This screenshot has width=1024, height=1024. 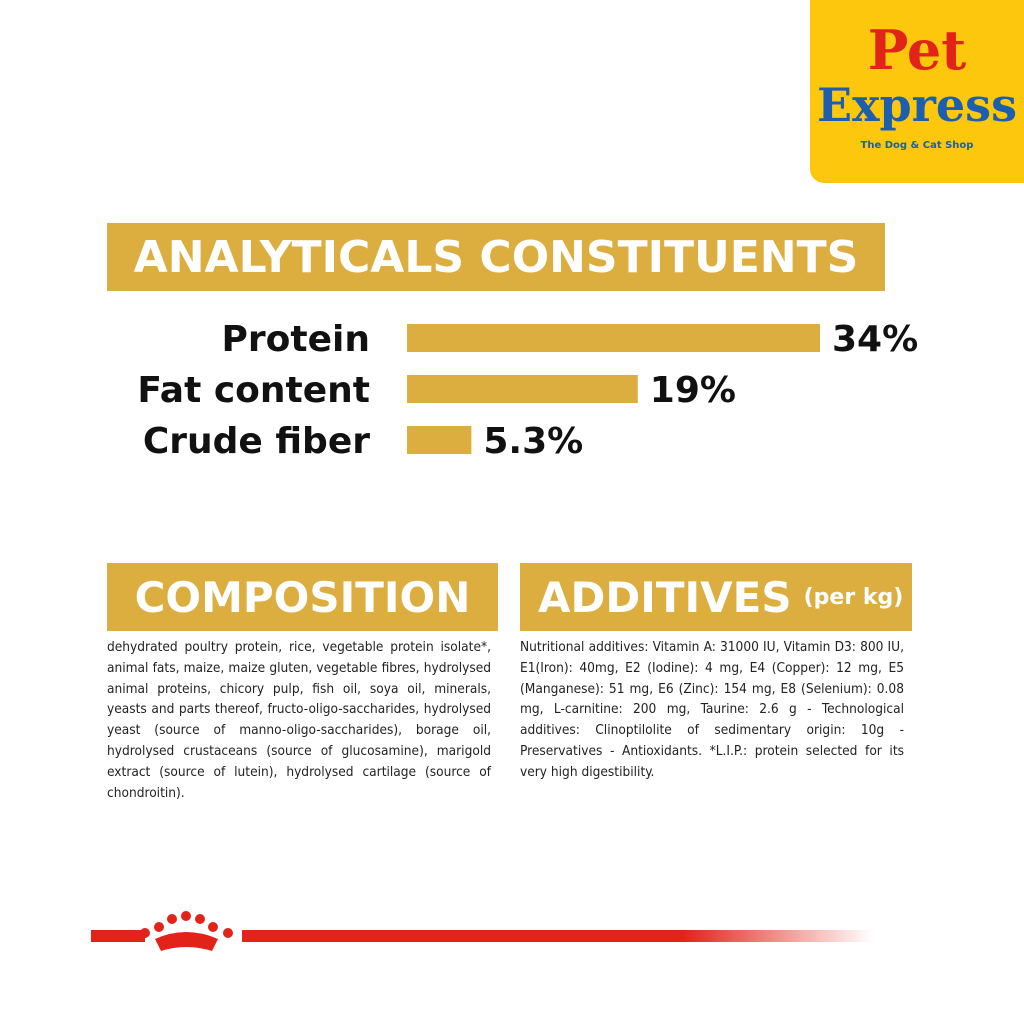 What do you see at coordinates (693, 390) in the screenshot?
I see `value-label: 19%` at bounding box center [693, 390].